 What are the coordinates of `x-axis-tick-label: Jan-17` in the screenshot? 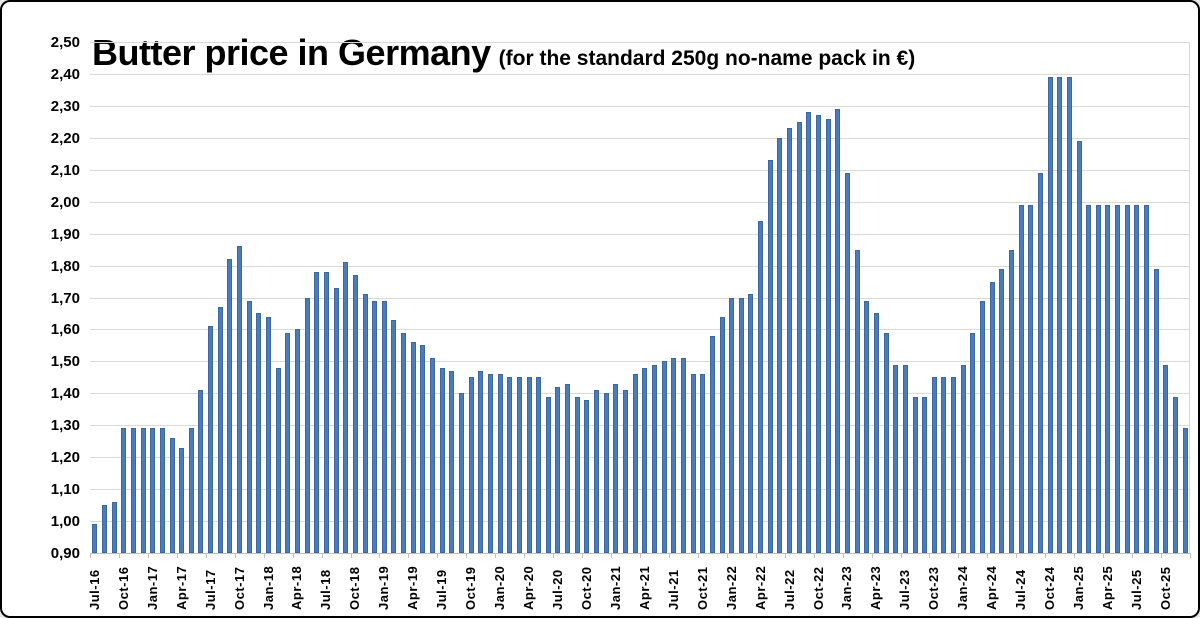 It's located at (152, 587).